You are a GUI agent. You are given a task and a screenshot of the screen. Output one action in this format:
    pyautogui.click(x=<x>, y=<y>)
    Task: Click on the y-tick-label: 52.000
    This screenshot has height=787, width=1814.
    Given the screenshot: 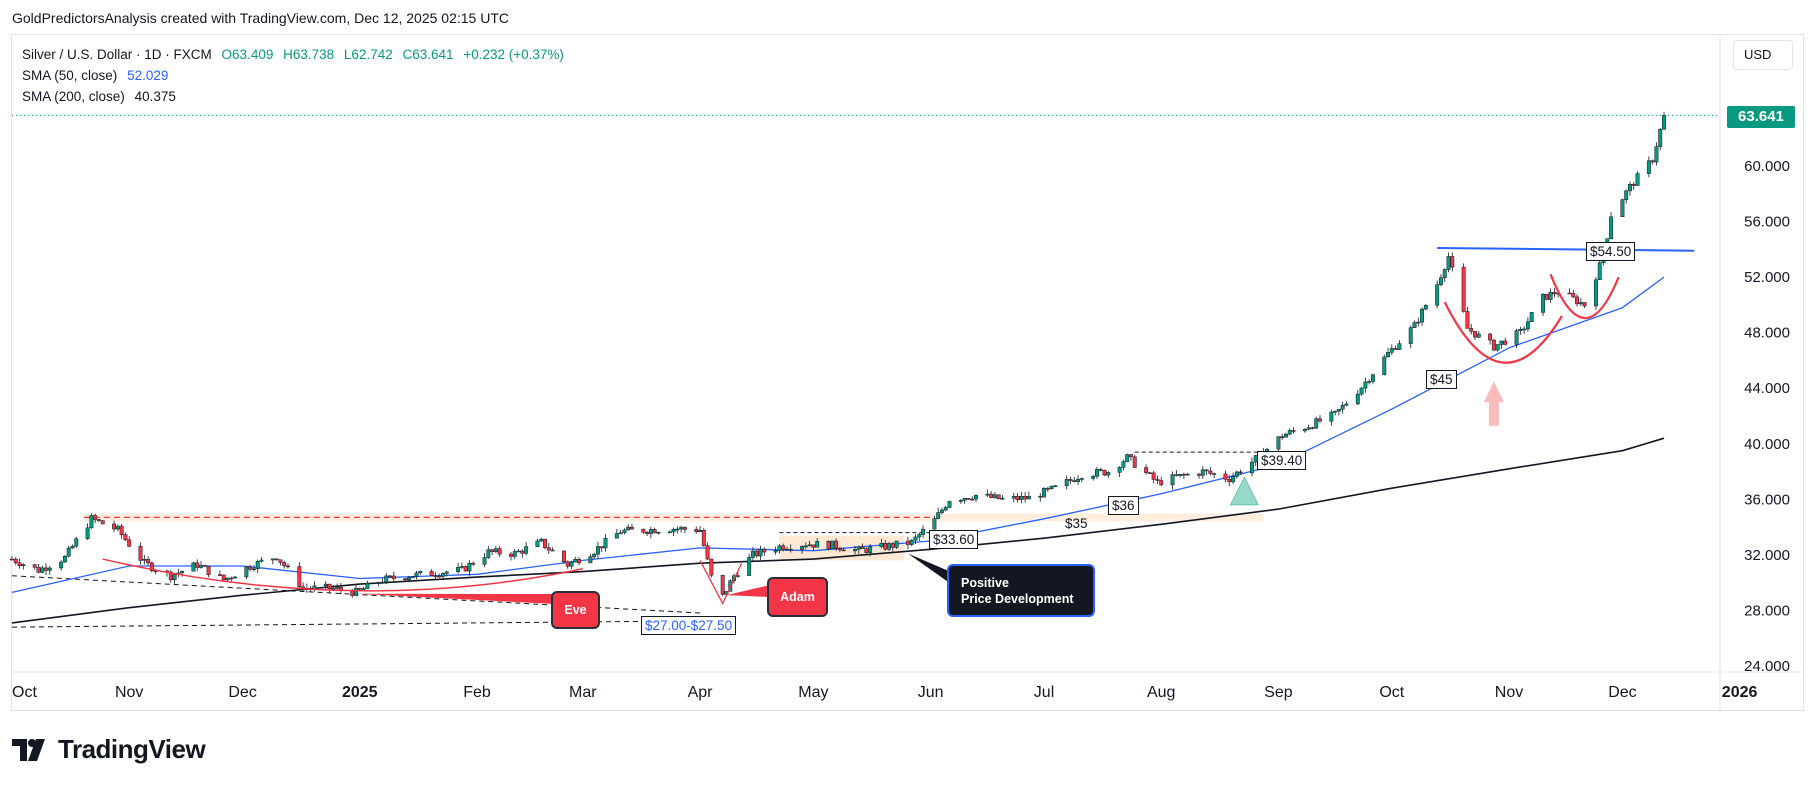 What is the action you would take?
    pyautogui.click(x=1767, y=277)
    